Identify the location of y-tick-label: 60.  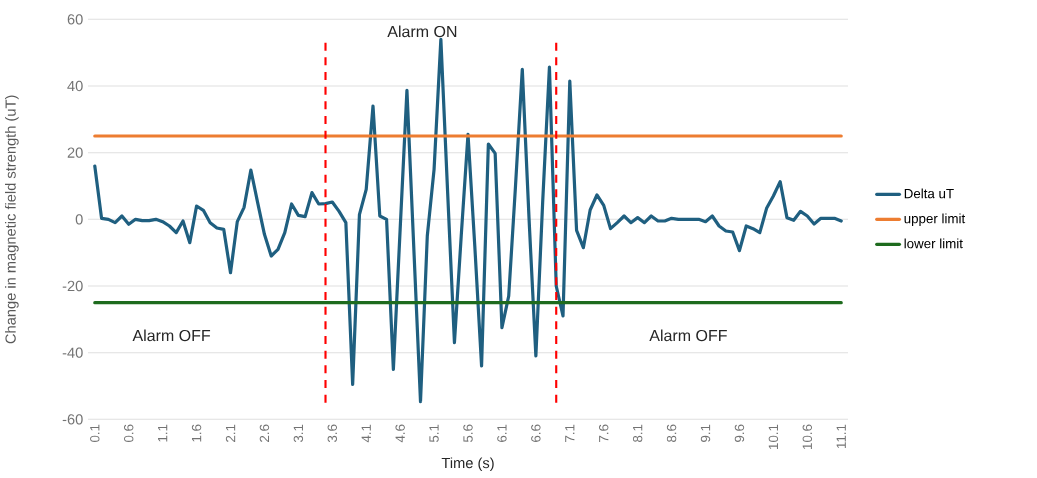
(75, 19).